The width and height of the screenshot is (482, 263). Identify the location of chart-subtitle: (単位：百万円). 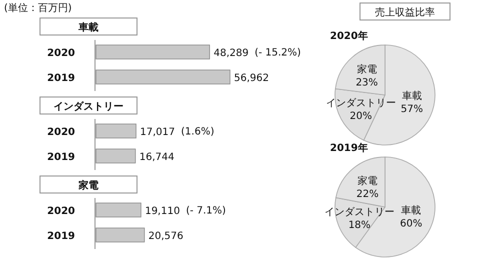
(38, 8).